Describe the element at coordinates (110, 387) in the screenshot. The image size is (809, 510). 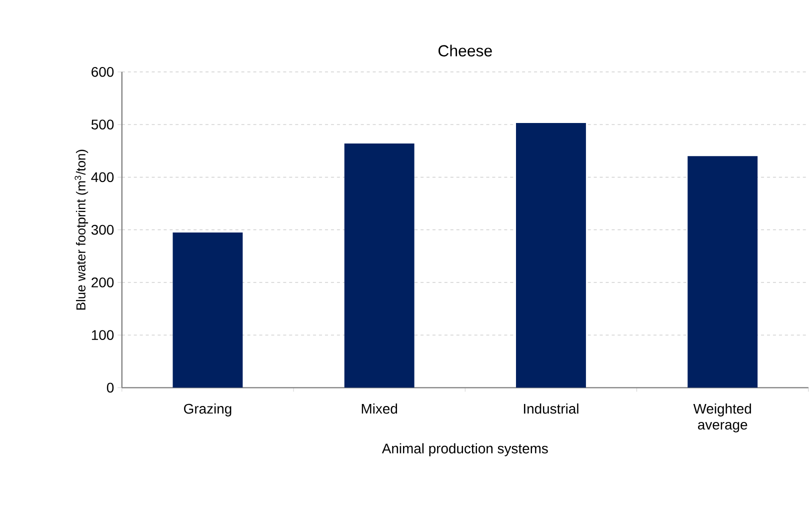
I see `y-tick-label: 0` at that location.